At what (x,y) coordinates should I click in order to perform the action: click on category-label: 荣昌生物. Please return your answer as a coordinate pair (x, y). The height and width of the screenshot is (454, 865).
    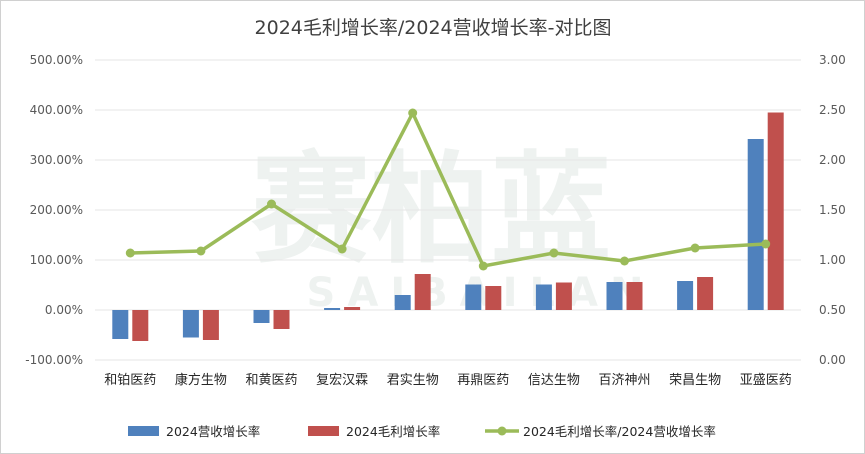
    Looking at the image, I should click on (695, 380).